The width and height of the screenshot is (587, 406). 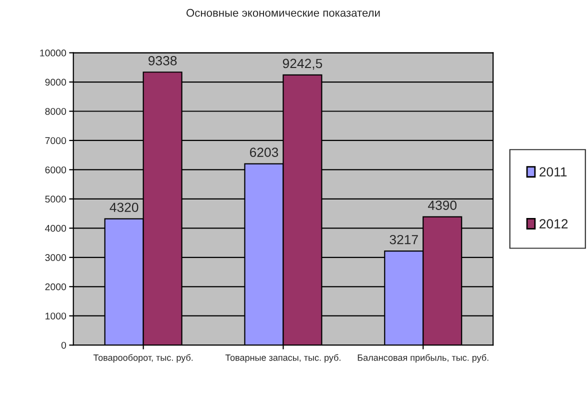 What do you see at coordinates (302, 64) in the screenshot?
I see `data-label: 9242,5` at bounding box center [302, 64].